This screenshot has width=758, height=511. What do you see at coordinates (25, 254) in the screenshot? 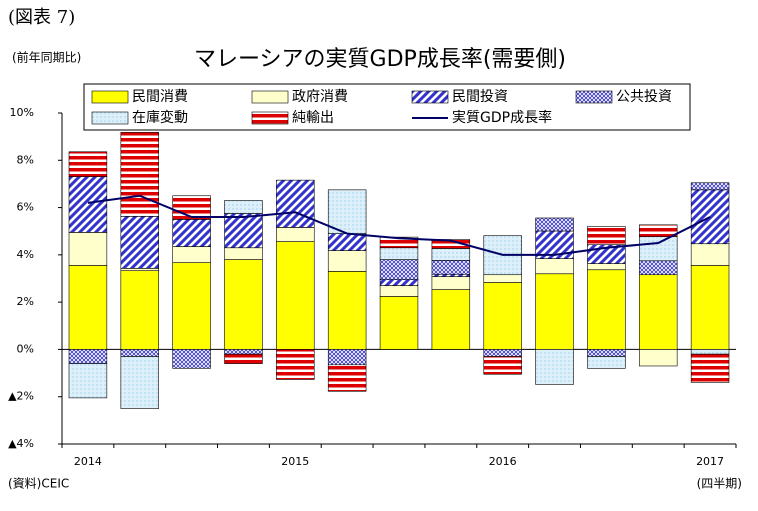
I see `y-tick-label: 4%` at bounding box center [25, 254].